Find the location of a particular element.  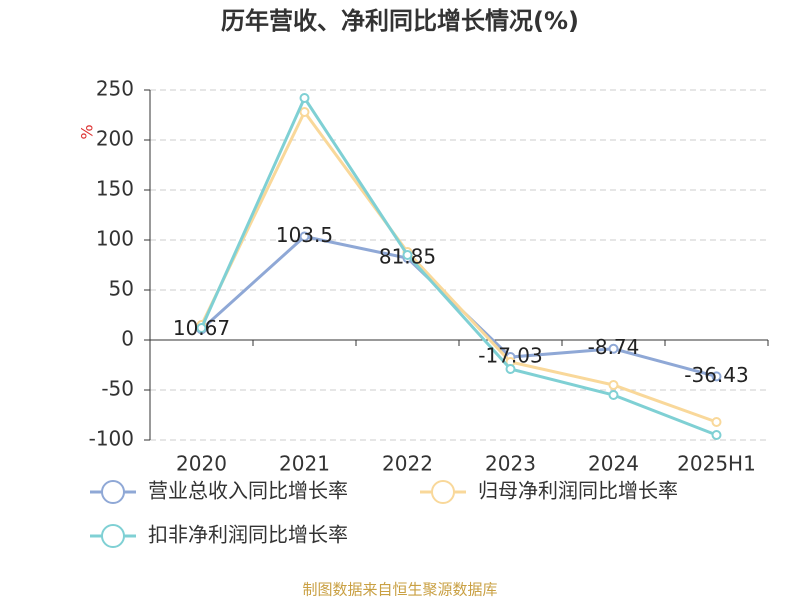

chart-title: 历年营收、净利同比增长情况(%) is located at coordinates (400, 21).